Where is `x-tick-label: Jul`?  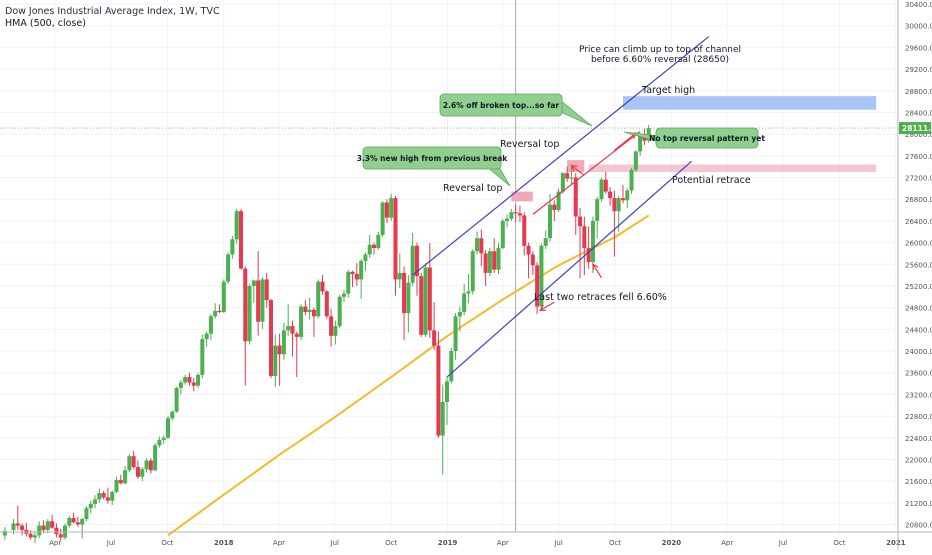
x-tick-label: Jul is located at coordinates (335, 543).